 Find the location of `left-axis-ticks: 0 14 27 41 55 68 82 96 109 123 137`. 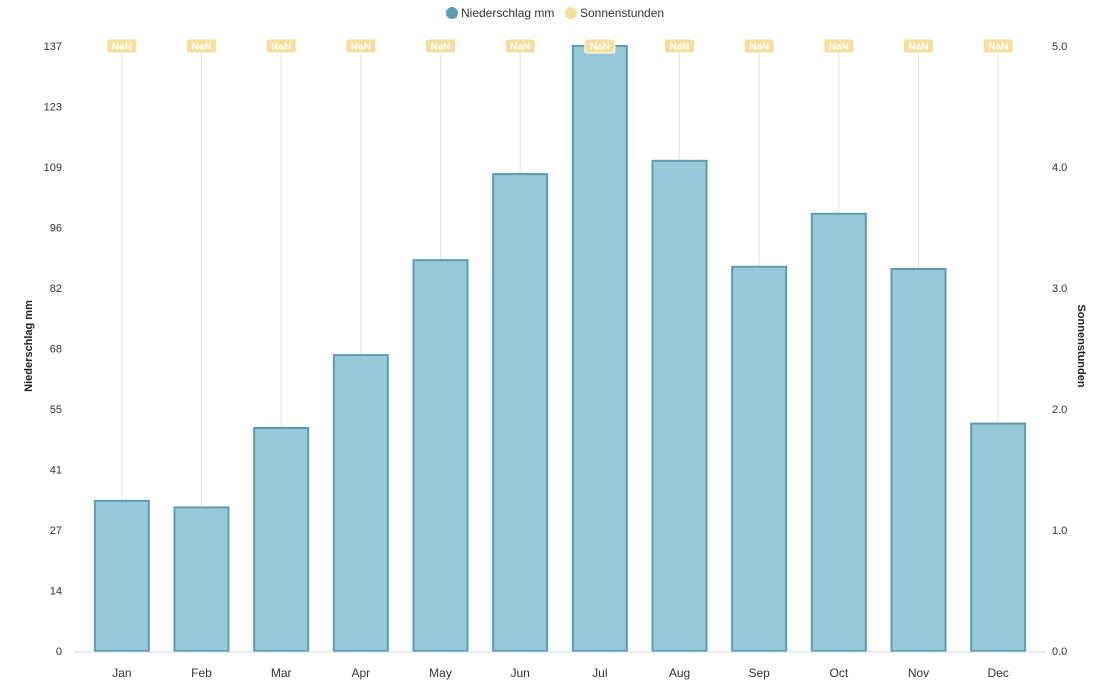

left-axis-ticks: 0 14 27 41 55 68 82 96 109 123 137 is located at coordinates (53, 349).